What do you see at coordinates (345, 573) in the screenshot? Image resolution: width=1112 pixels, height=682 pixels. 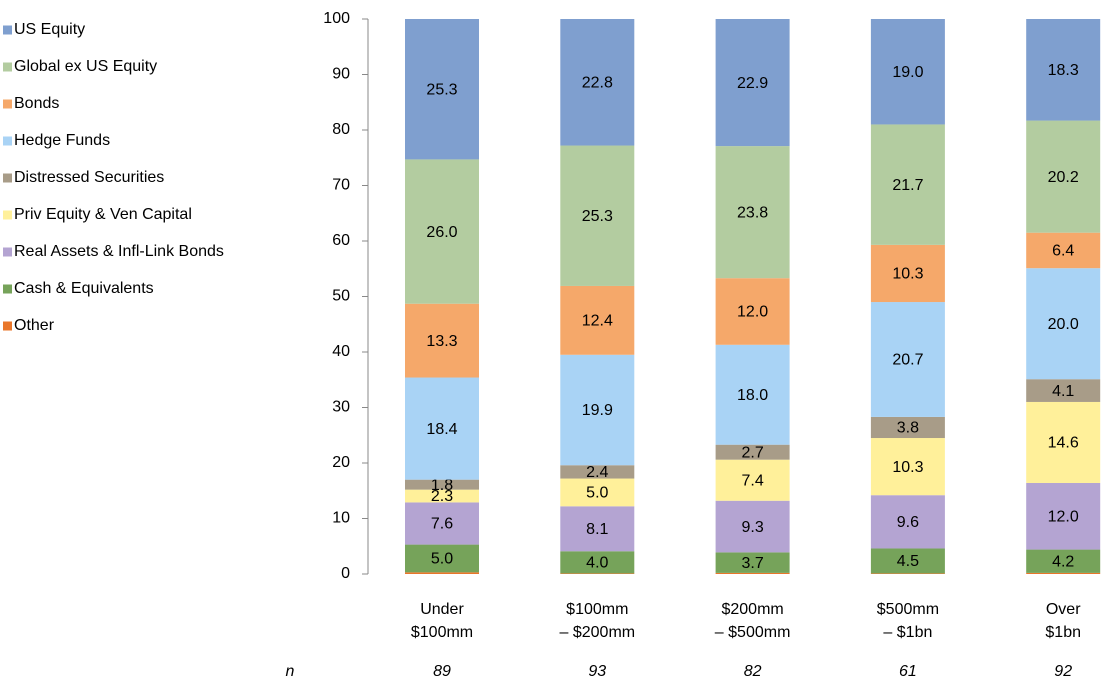 I see `y-tick-label: 0` at bounding box center [345, 573].